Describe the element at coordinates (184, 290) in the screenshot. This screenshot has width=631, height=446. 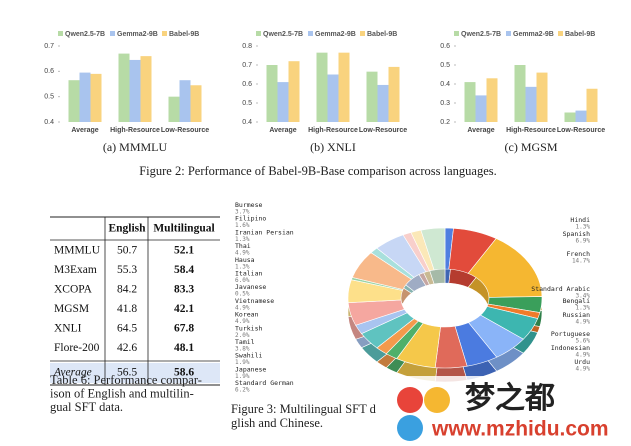
I see `table-cell: 83.3` at that location.